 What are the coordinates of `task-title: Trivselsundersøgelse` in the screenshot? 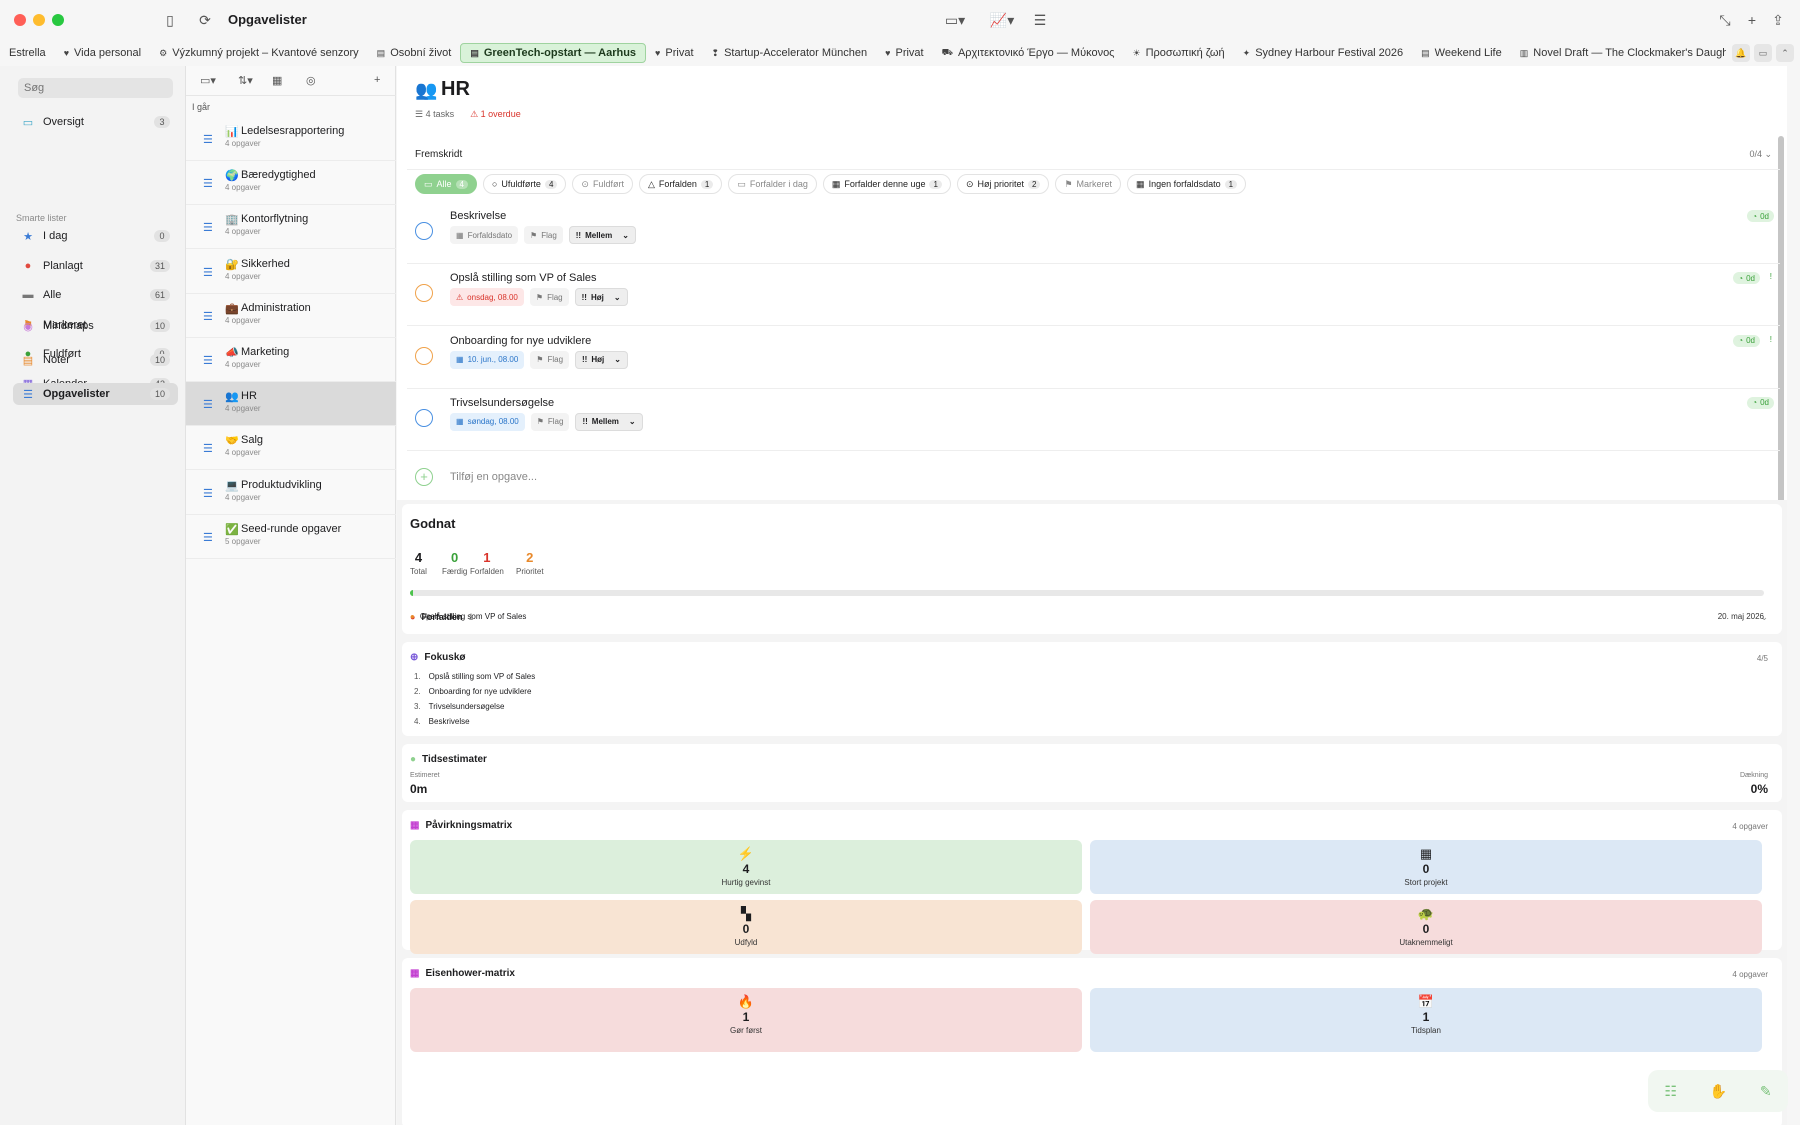 It's located at (502, 402).